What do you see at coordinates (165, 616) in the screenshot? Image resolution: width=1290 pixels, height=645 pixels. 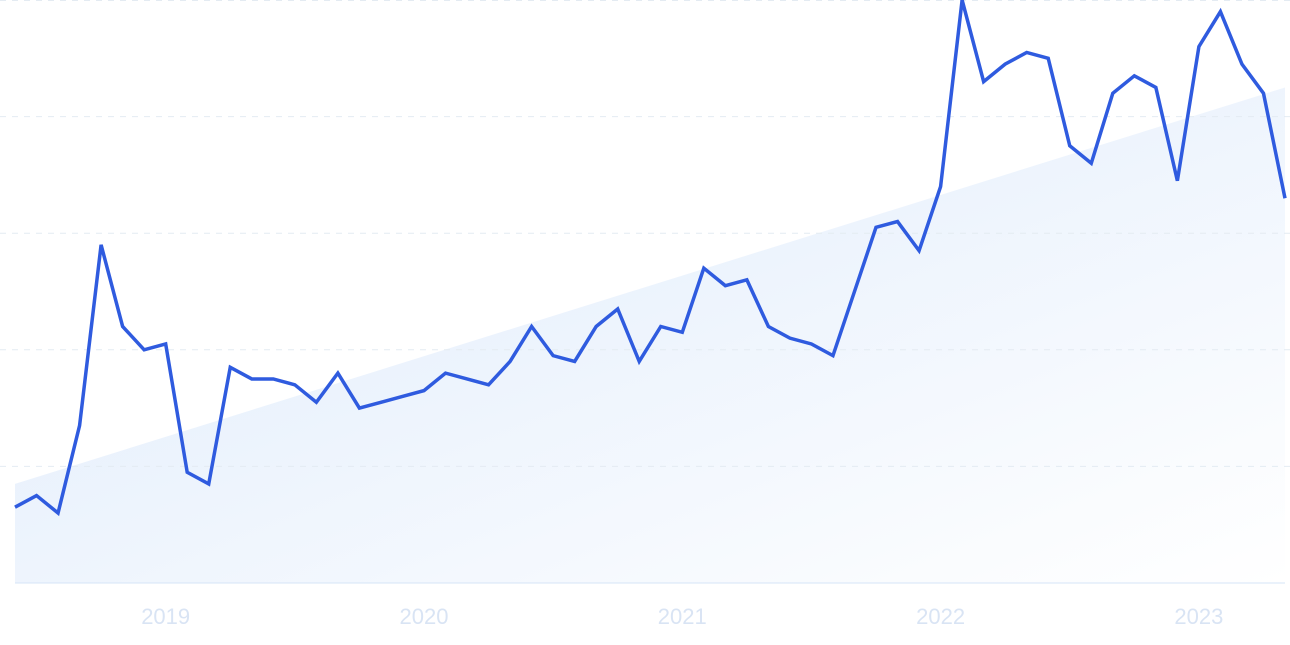 I see `x-tick-label: 2019` at bounding box center [165, 616].